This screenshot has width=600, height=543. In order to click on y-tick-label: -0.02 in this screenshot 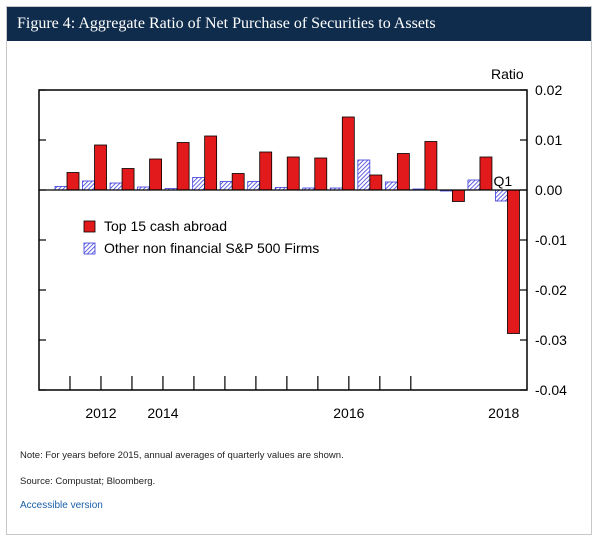, I will do `click(551, 290)`.